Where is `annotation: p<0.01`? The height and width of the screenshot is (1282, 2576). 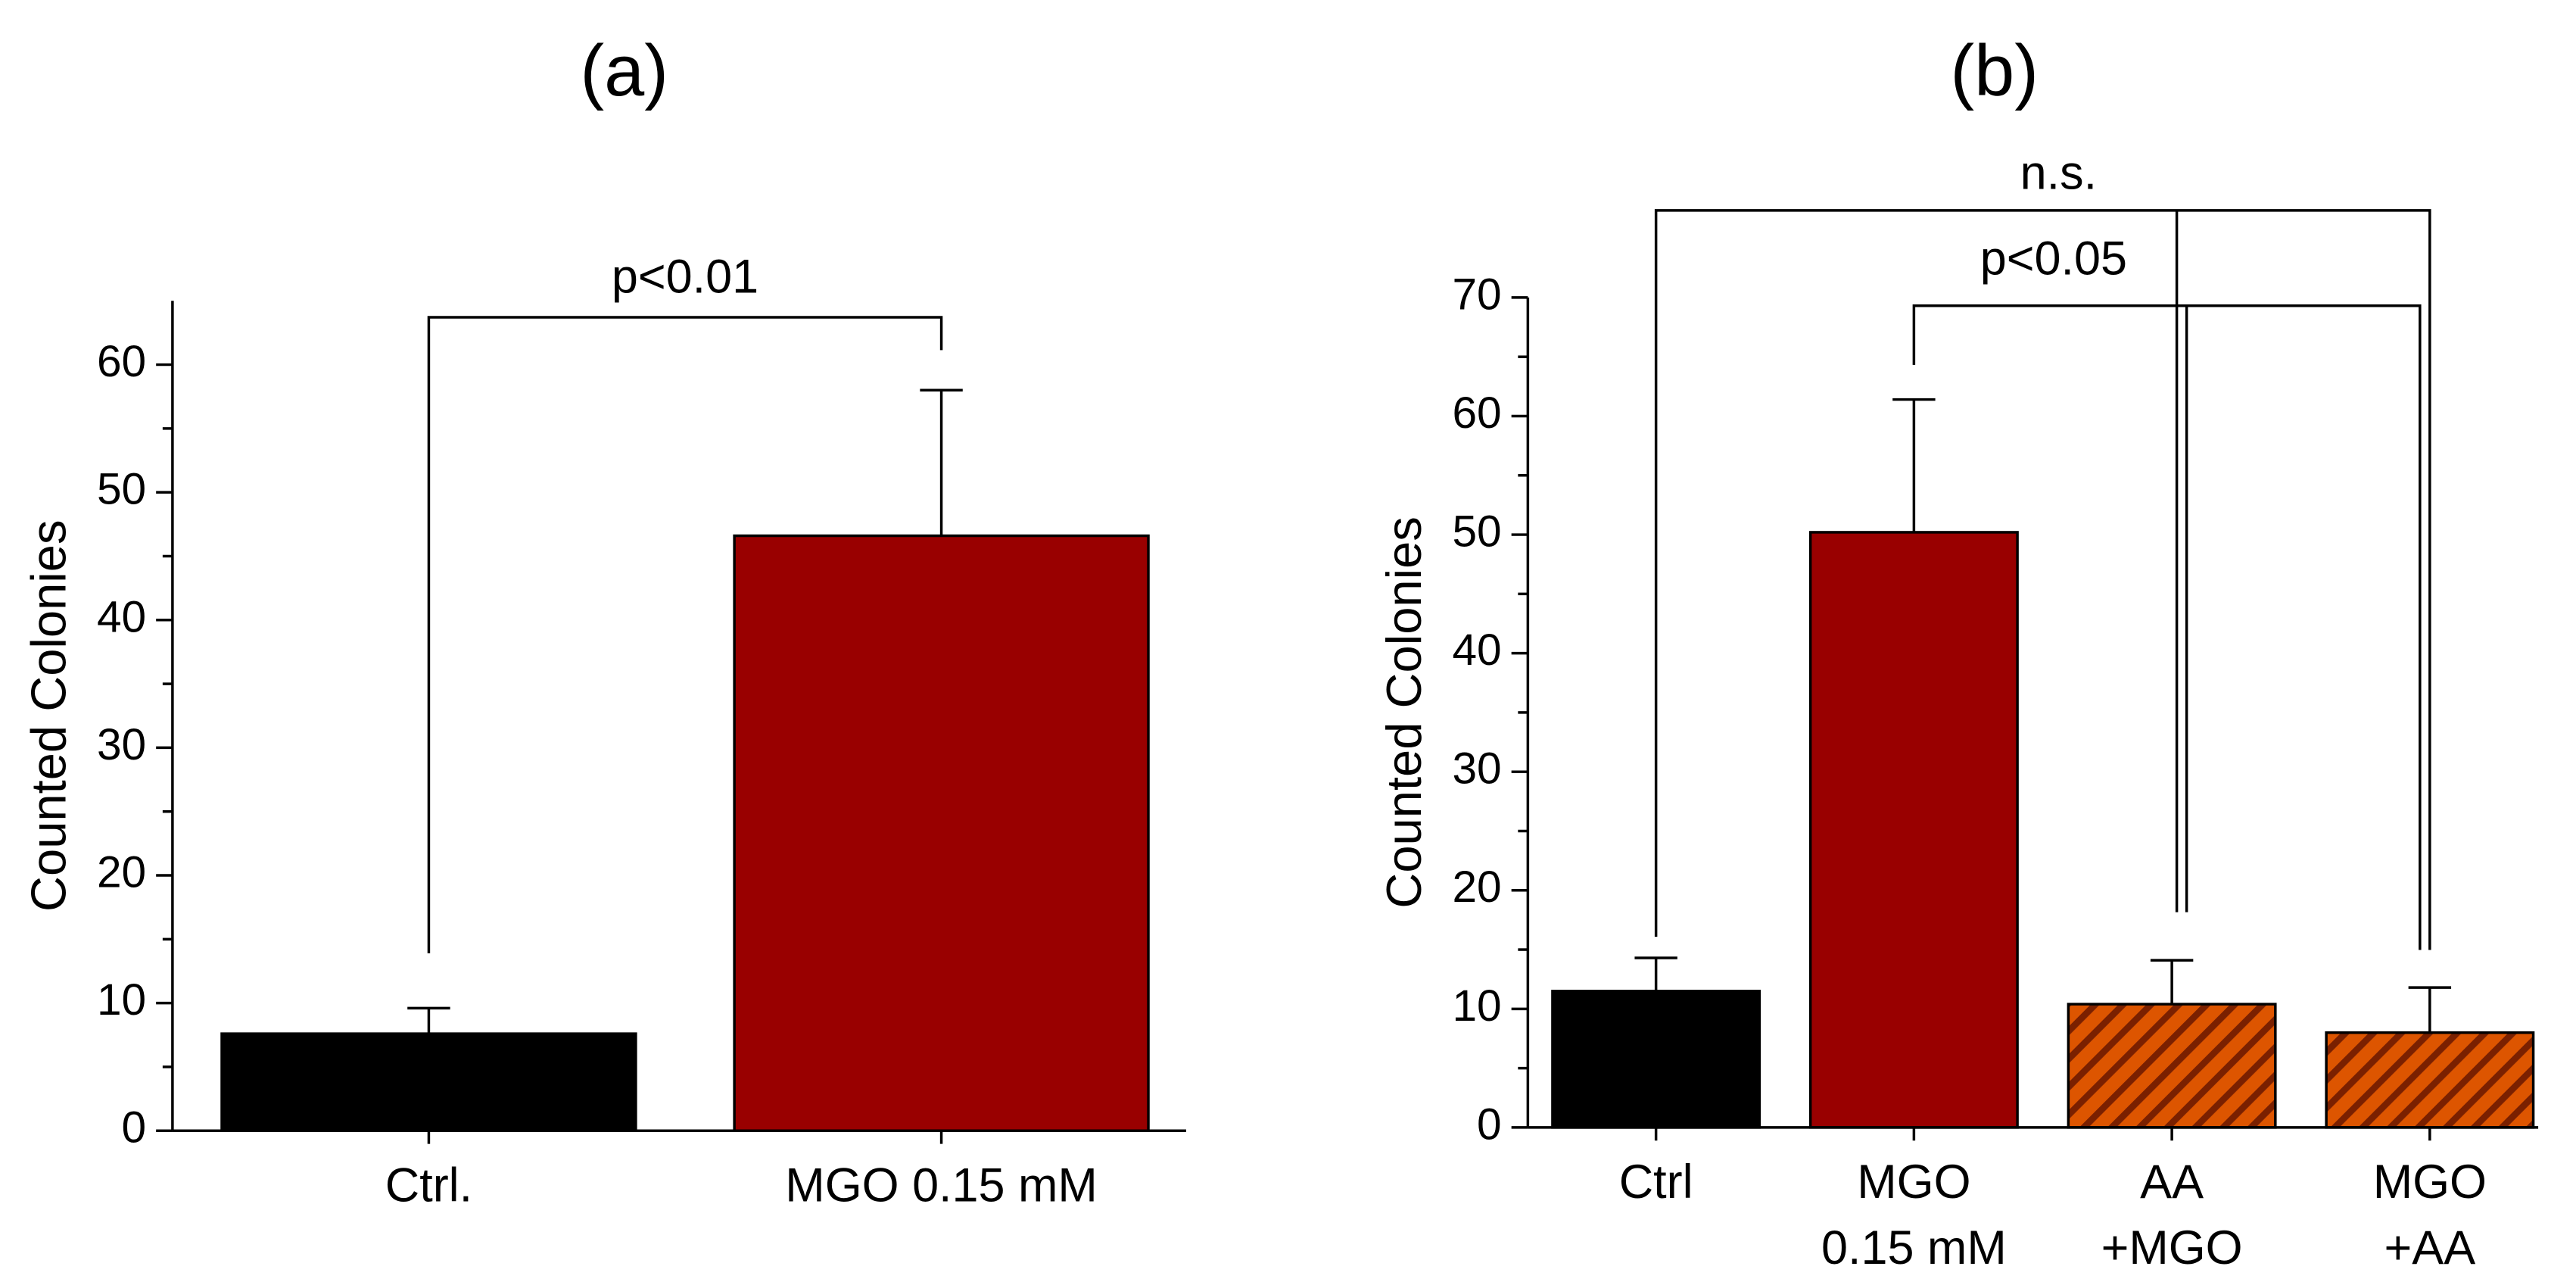 annotation: p<0.01 is located at coordinates (685, 276).